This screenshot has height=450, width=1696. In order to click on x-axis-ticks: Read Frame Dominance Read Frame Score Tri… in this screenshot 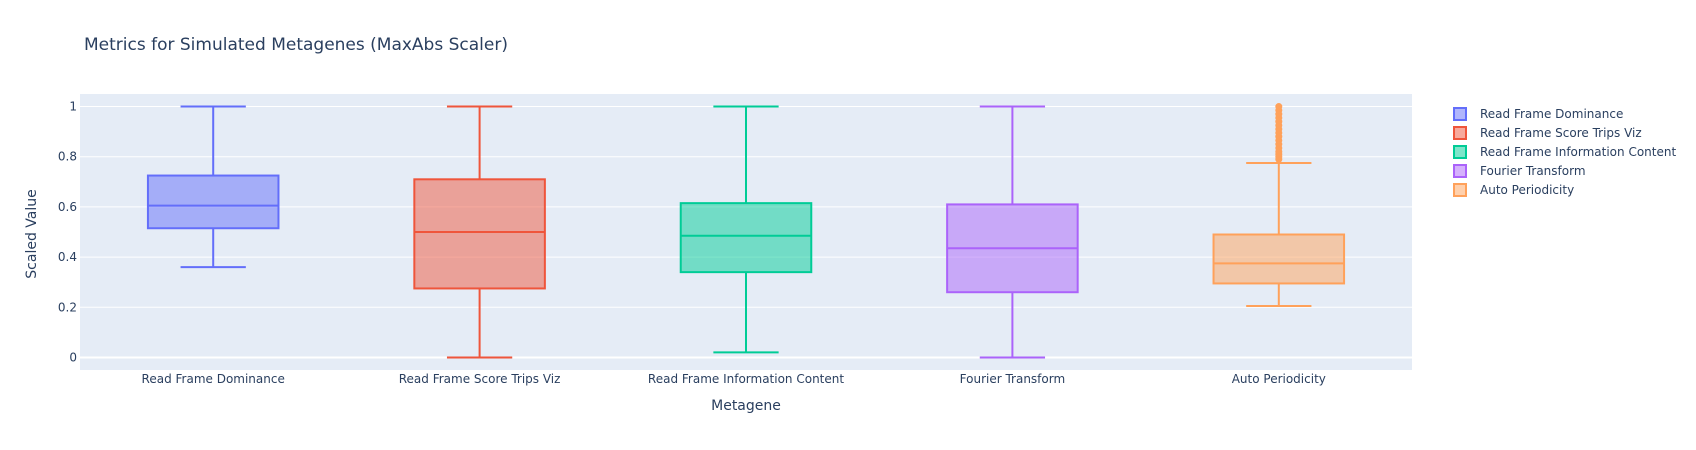, I will do `click(734, 379)`.